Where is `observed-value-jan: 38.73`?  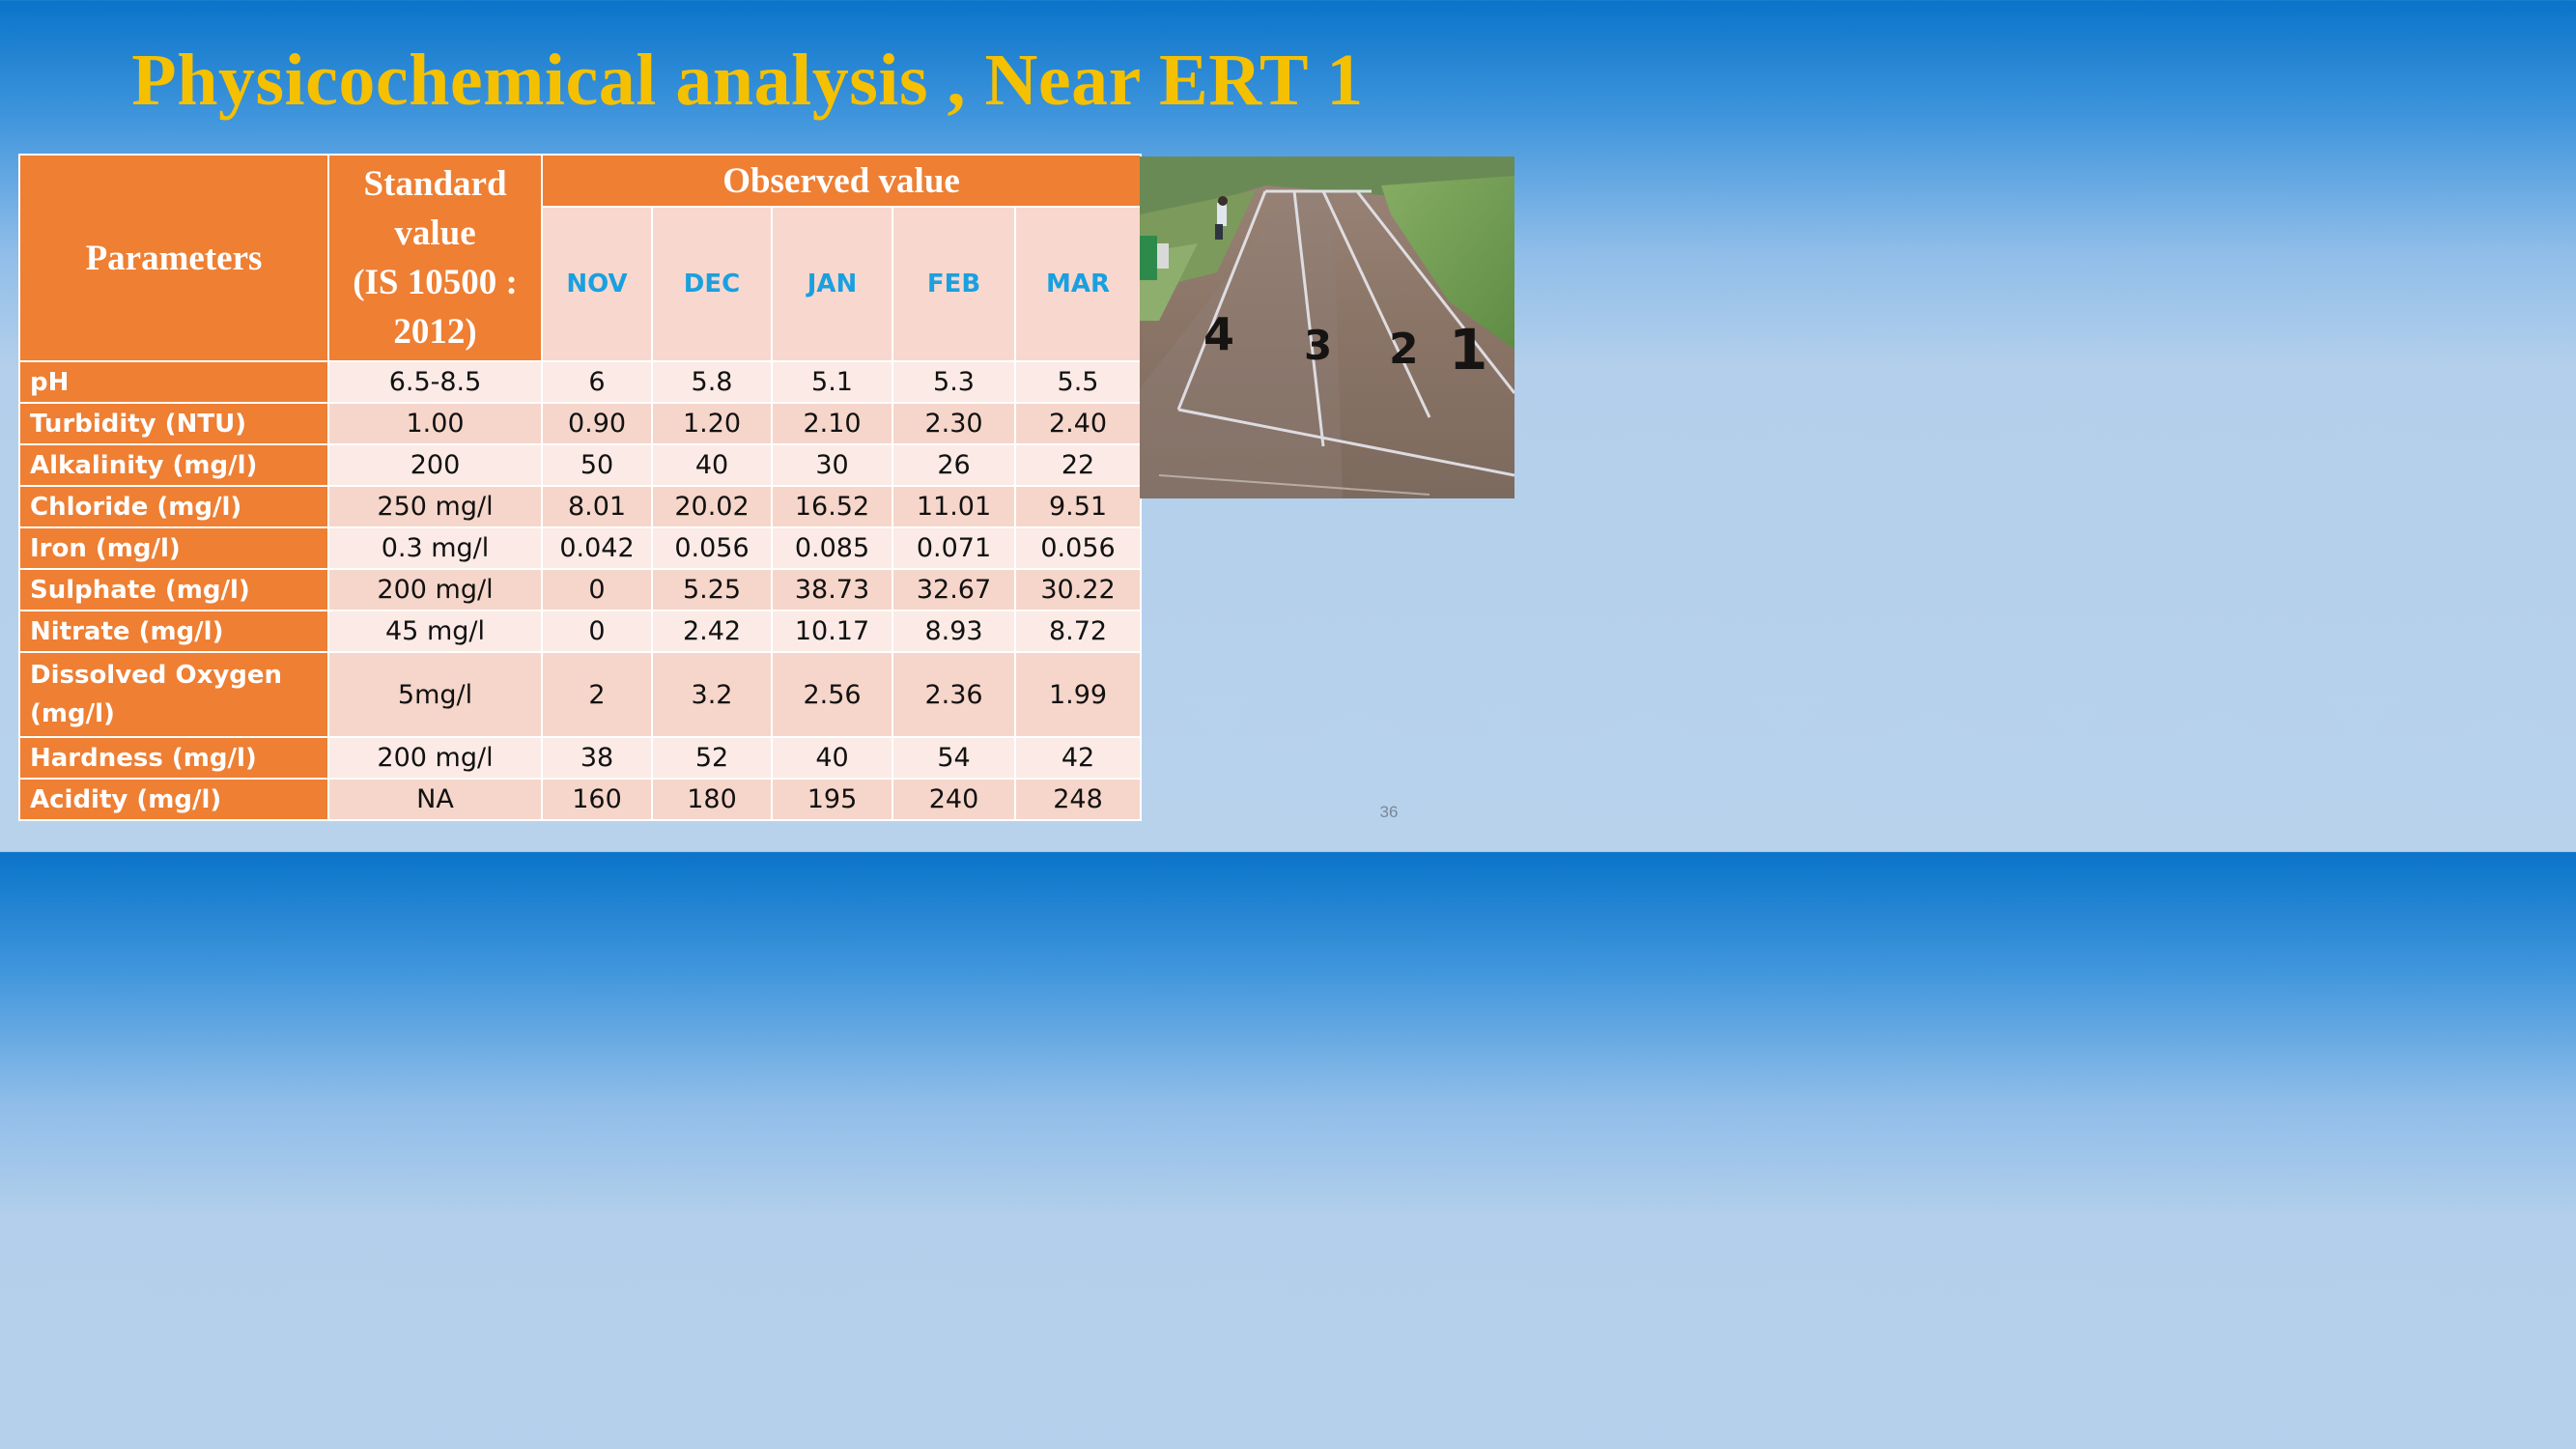
observed-value-jan: 38.73 is located at coordinates (832, 589).